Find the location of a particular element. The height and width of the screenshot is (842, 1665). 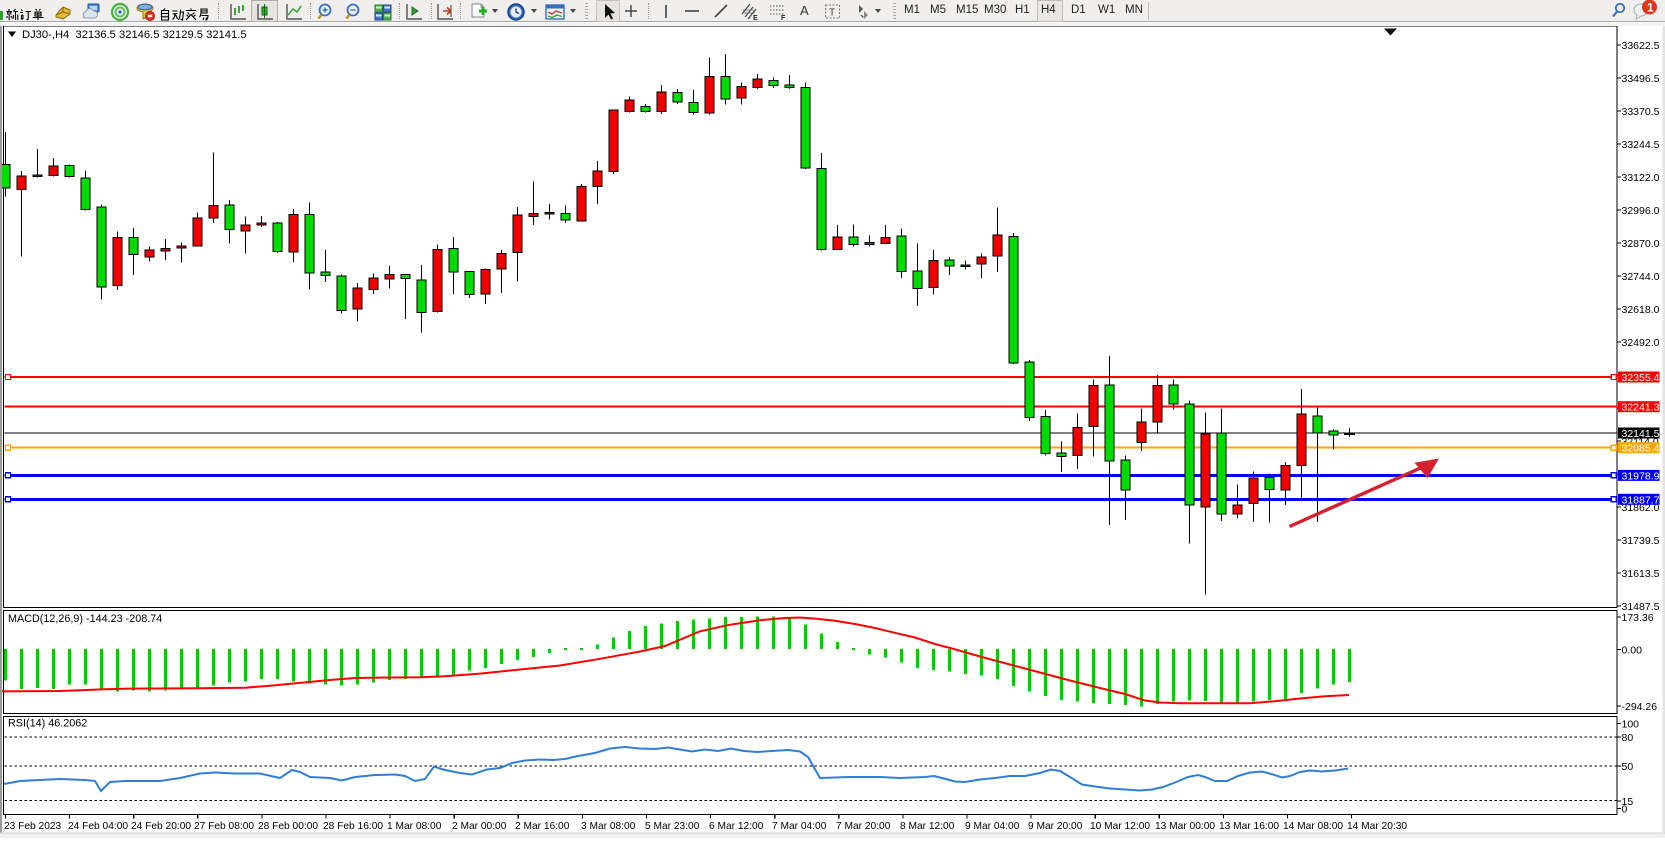

svg-text: 1 is located at coordinates (1650, 8).